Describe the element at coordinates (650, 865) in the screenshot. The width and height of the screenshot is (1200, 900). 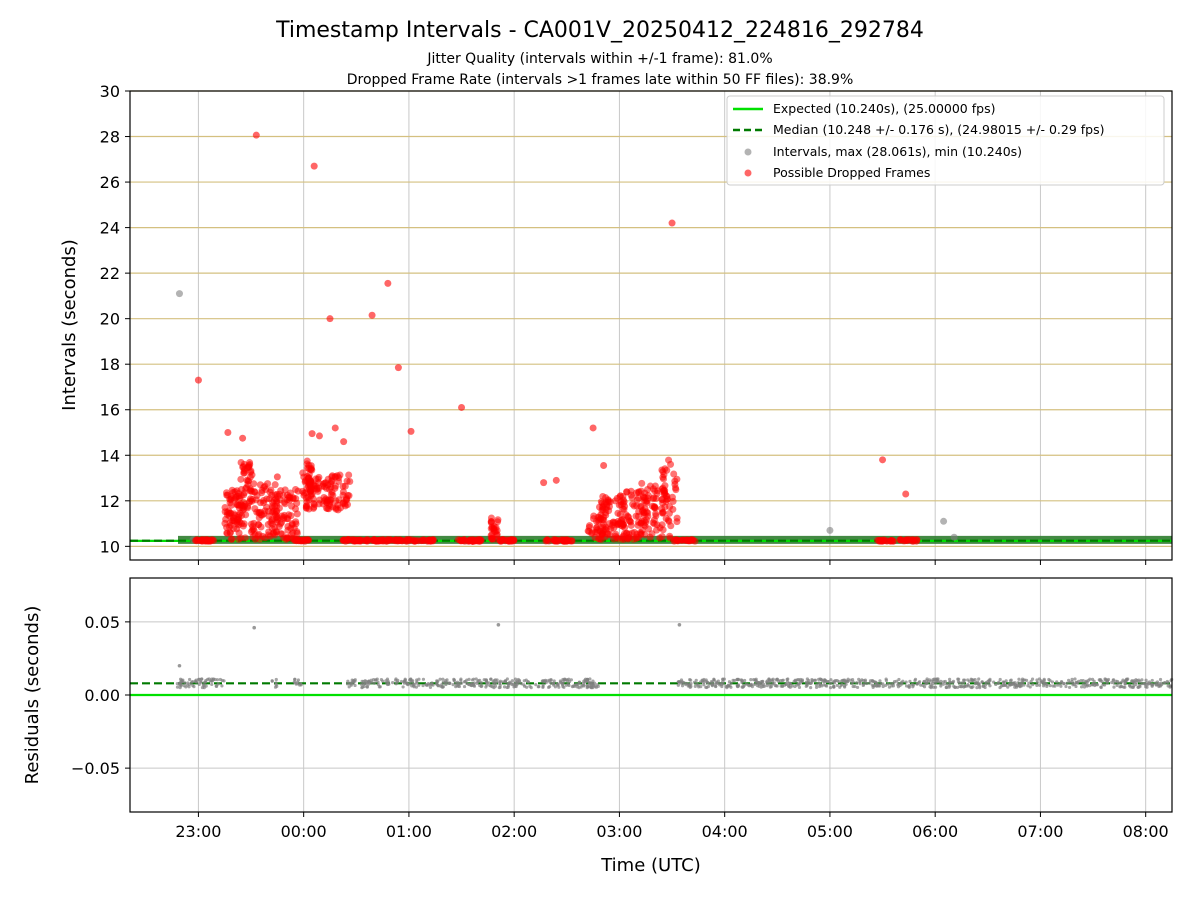
I see `x-axis-label: Time (UTC)` at that location.